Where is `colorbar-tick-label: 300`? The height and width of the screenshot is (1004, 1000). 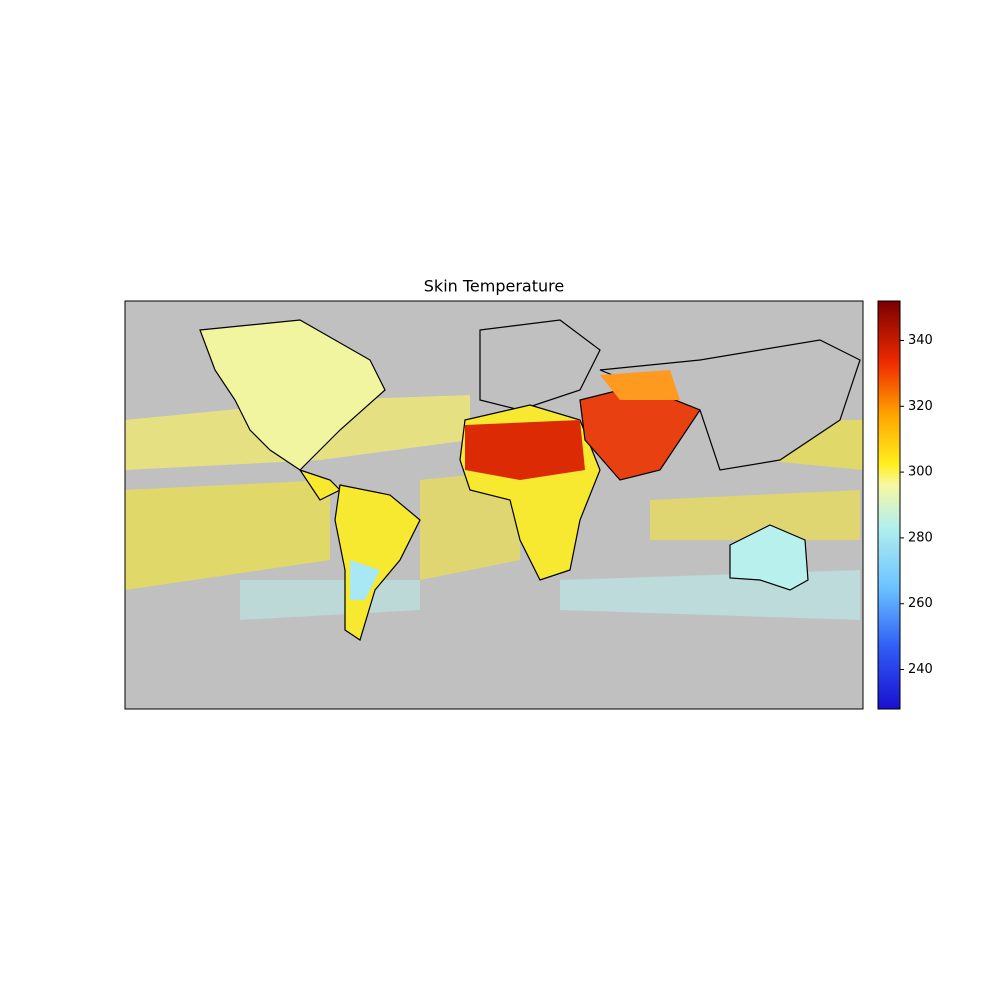 colorbar-tick-label: 300 is located at coordinates (920, 472).